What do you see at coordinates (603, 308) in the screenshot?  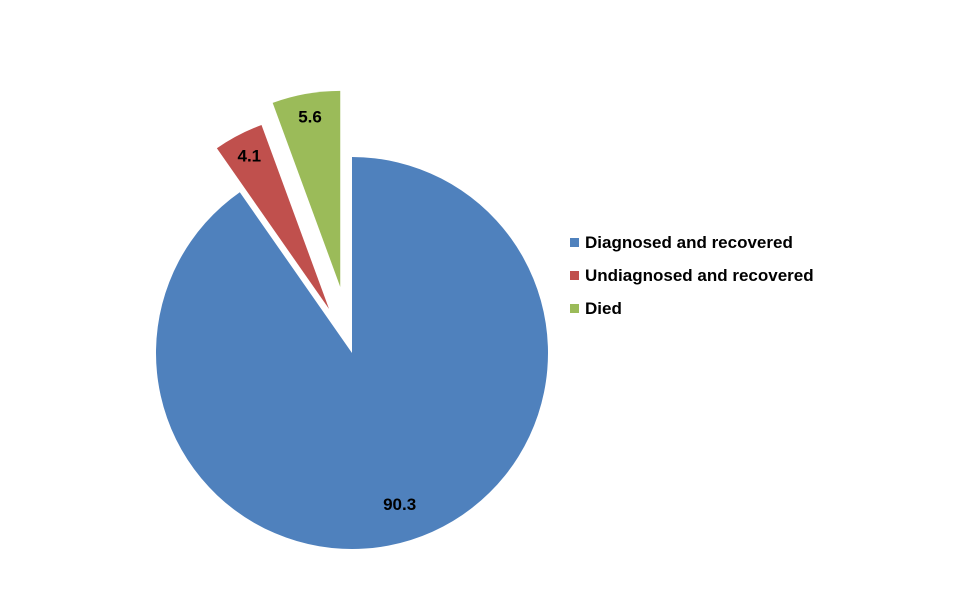 I see `legend-label: Died` at bounding box center [603, 308].